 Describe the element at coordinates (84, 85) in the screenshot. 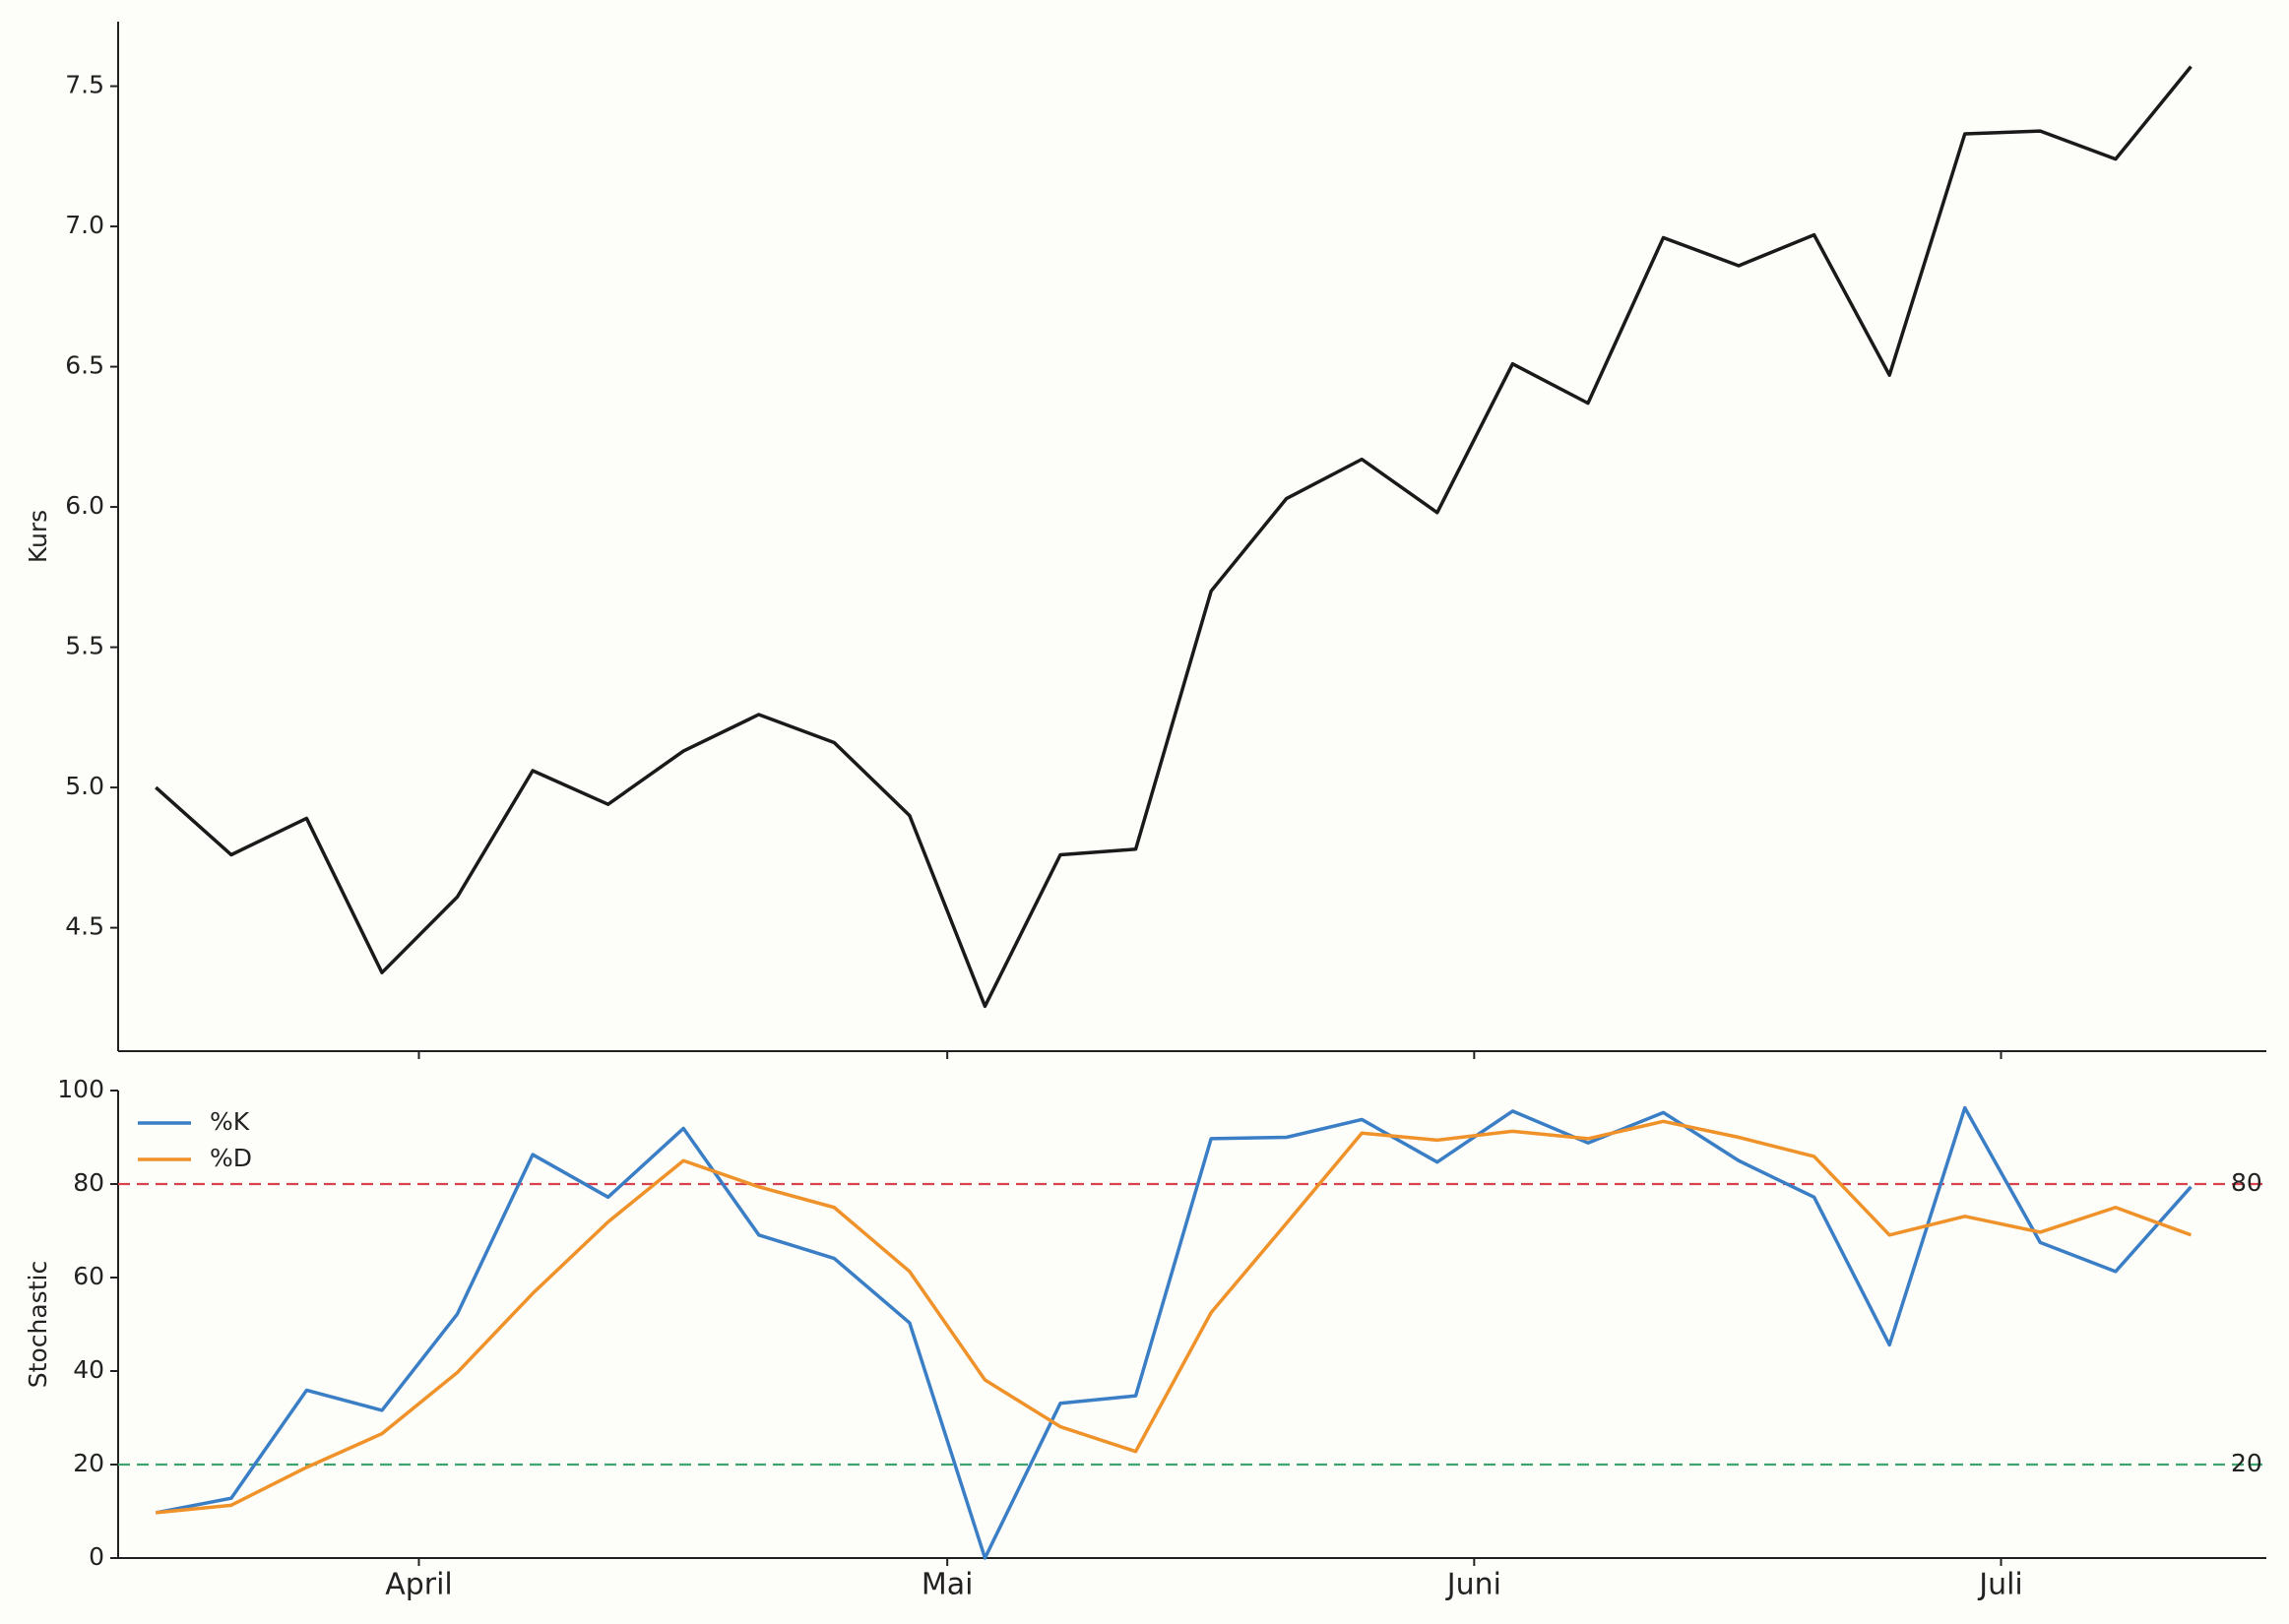

I see `y-tick-label: 7.5` at that location.